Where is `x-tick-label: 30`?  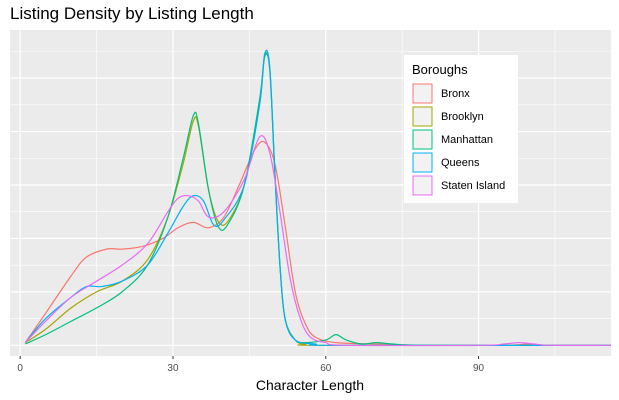 x-tick-label: 30 is located at coordinates (173, 368).